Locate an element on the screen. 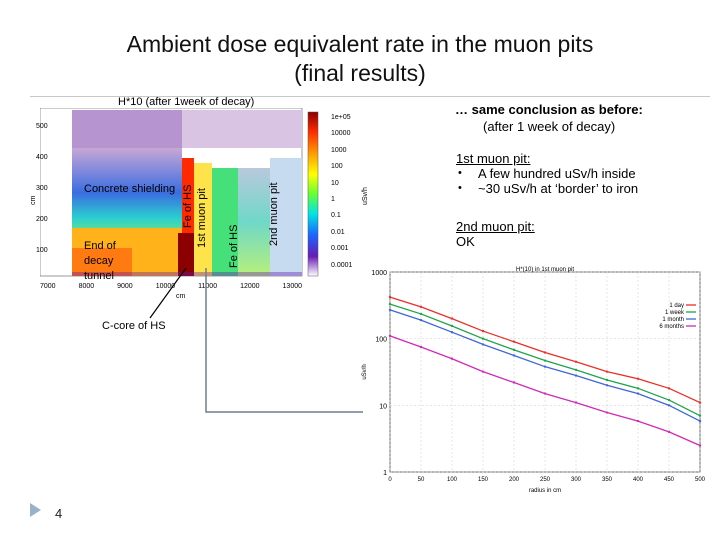 This screenshot has width=720, height=540. legend-label: 1 day is located at coordinates (676, 306).